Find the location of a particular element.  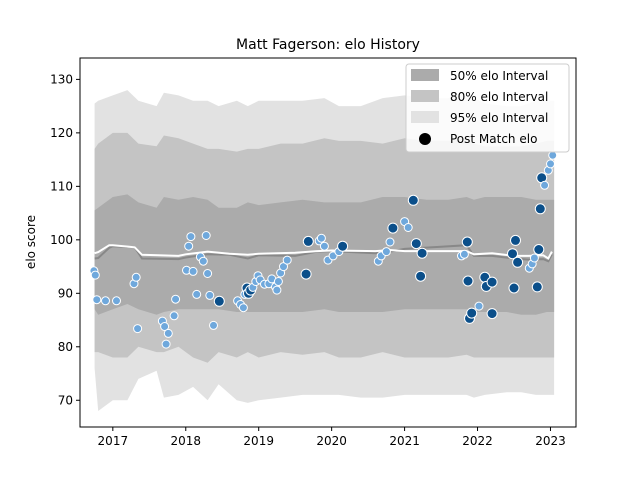

legend-swatch-band50 is located at coordinates (425, 75).